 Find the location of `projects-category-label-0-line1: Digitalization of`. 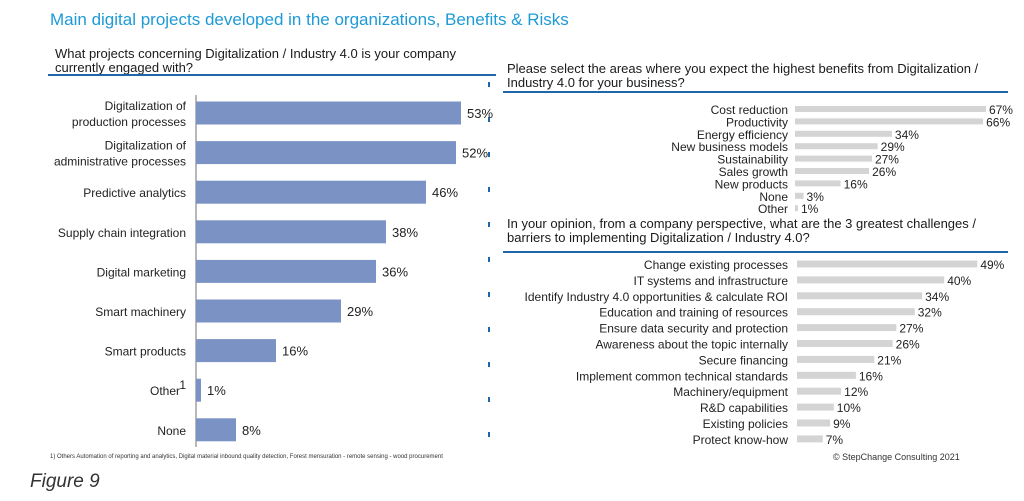

projects-category-label-0-line1: Digitalization of is located at coordinates (146, 106).